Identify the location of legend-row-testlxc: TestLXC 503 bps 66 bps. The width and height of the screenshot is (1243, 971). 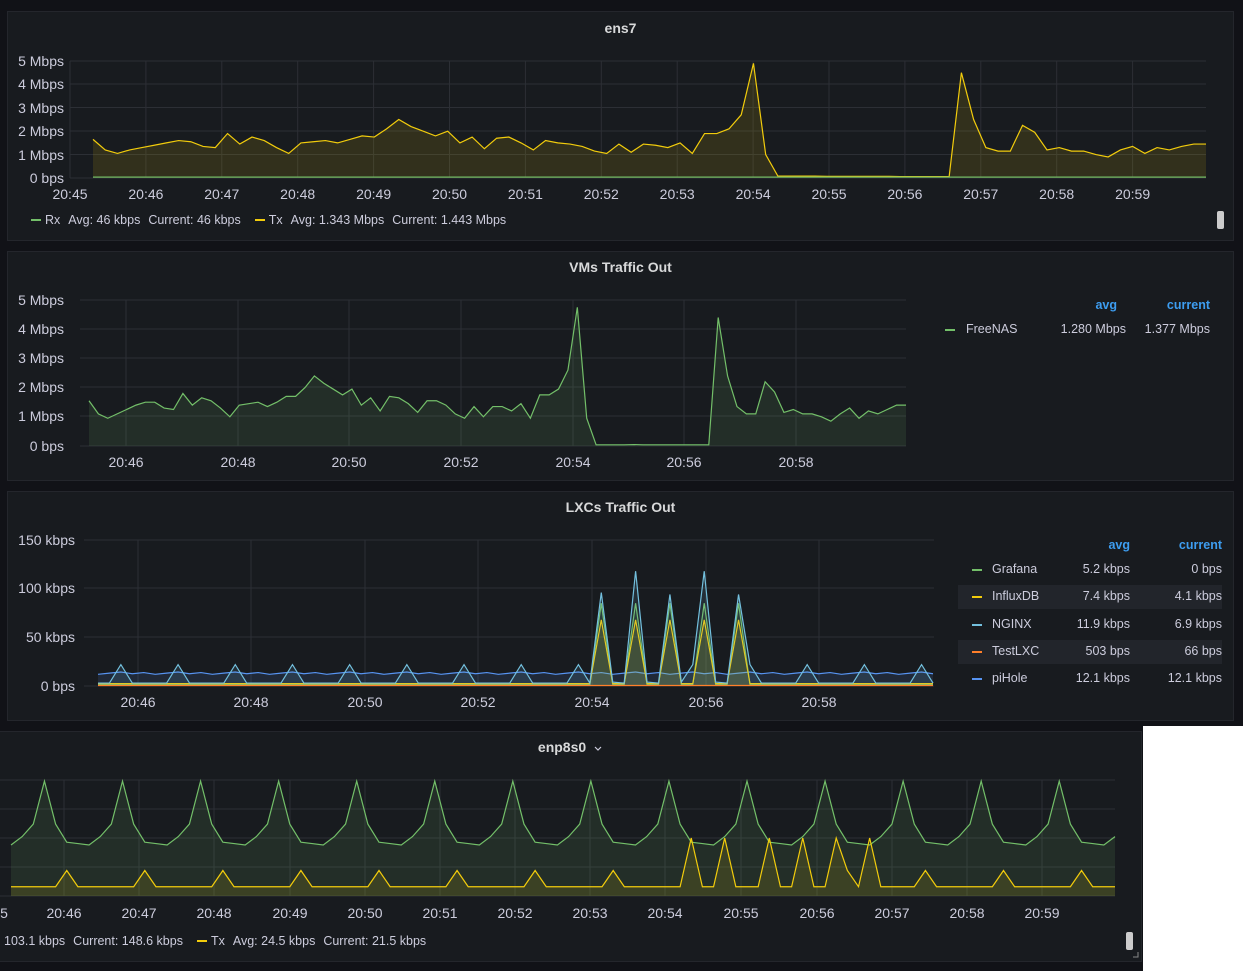
(1090, 651).